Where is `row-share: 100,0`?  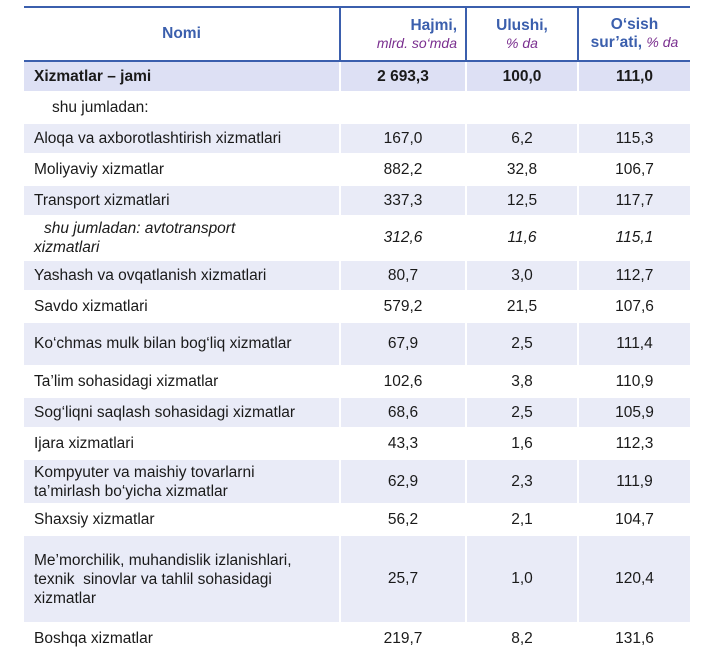 row-share: 100,0 is located at coordinates (521, 77).